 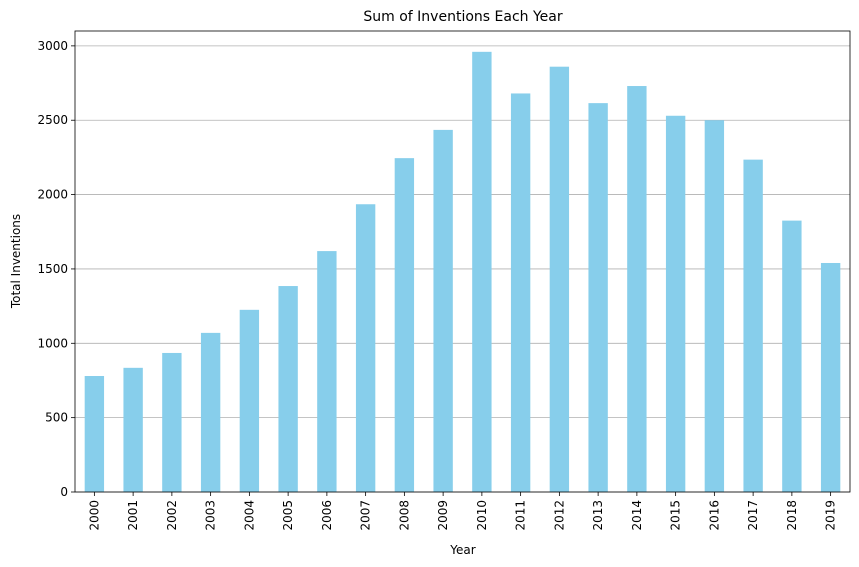 I want to click on y-tick-label-4: 2000, so click(x=52, y=195).